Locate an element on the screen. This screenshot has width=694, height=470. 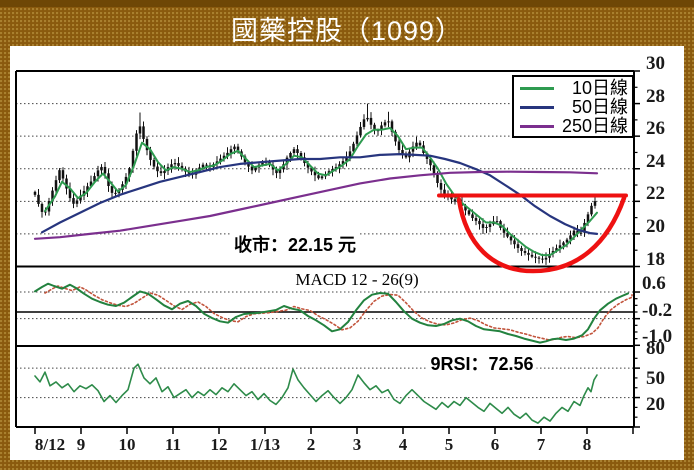
legend-item-ma250: 250日線 is located at coordinates (574, 126).